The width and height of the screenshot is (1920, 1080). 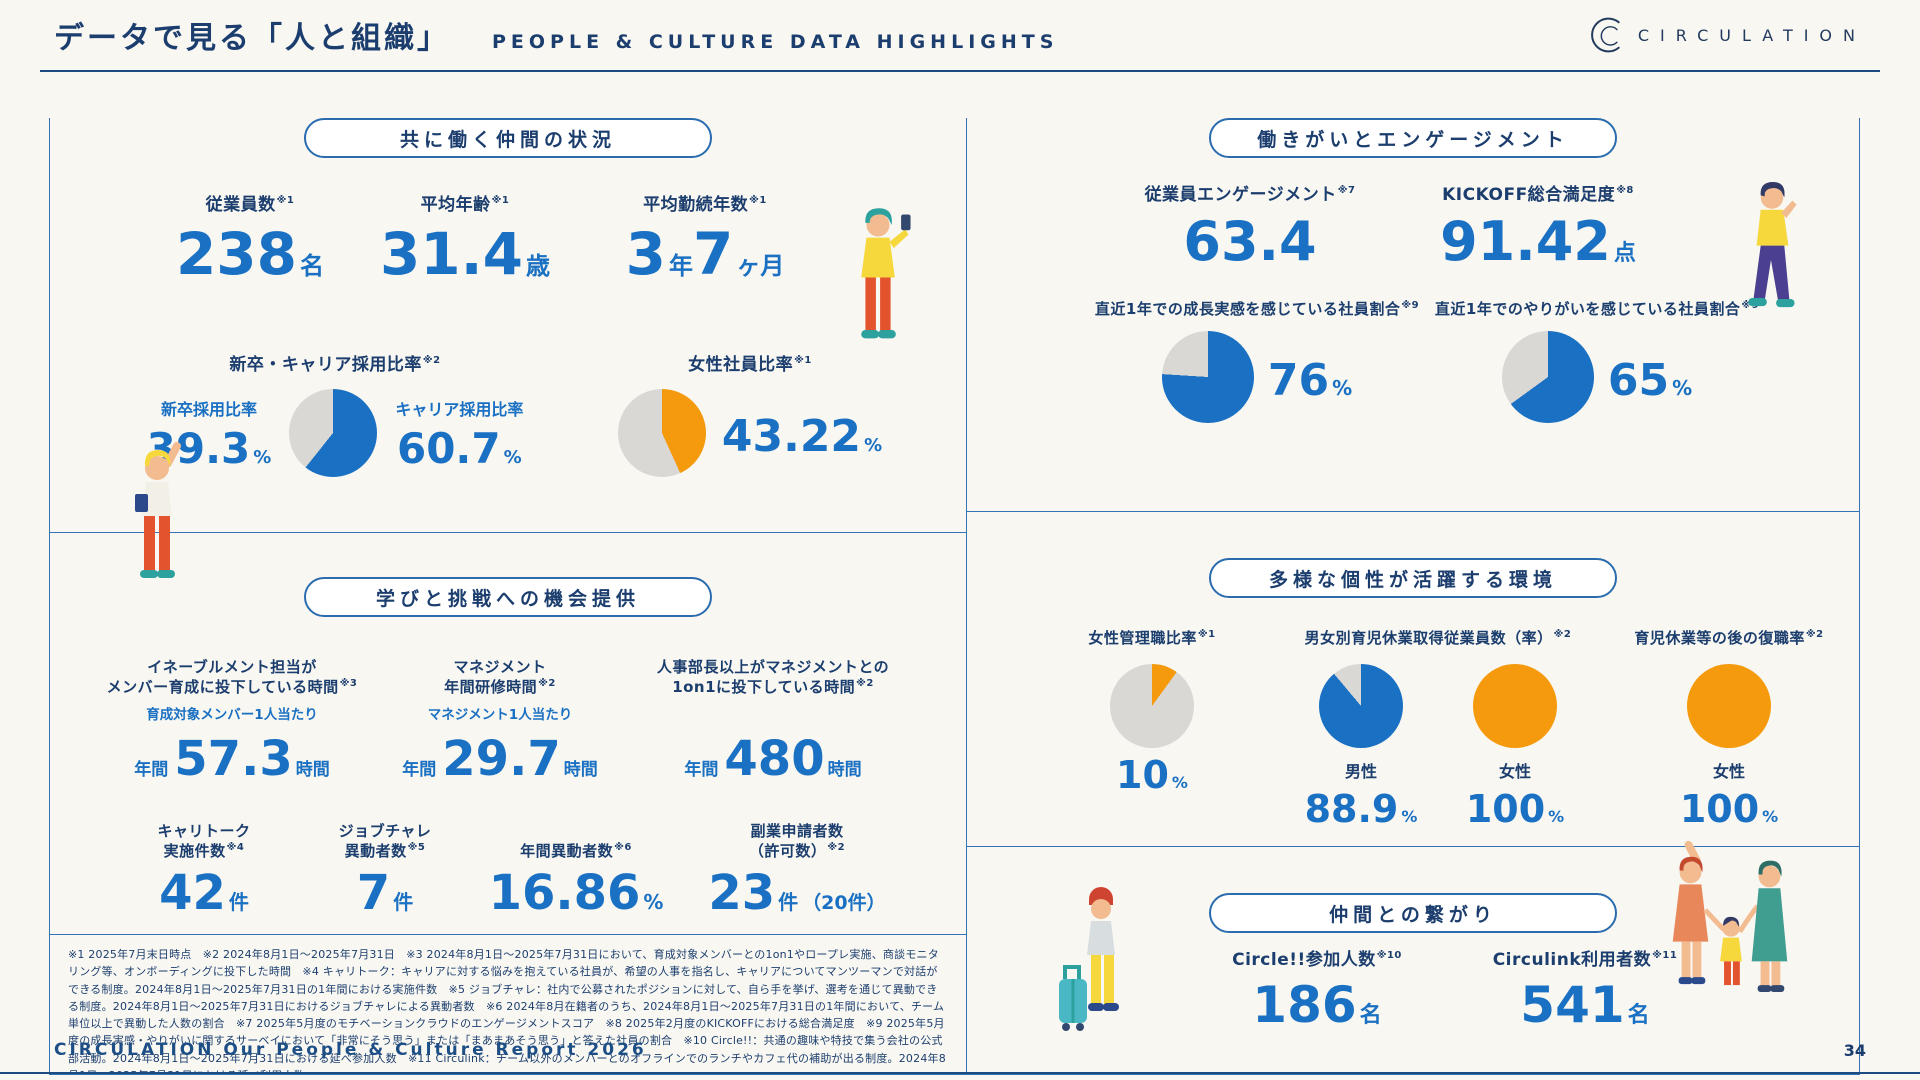 What do you see at coordinates (1413, 578) in the screenshot?
I see `section-badge-diversity: 多様な個性が活躍する環境` at bounding box center [1413, 578].